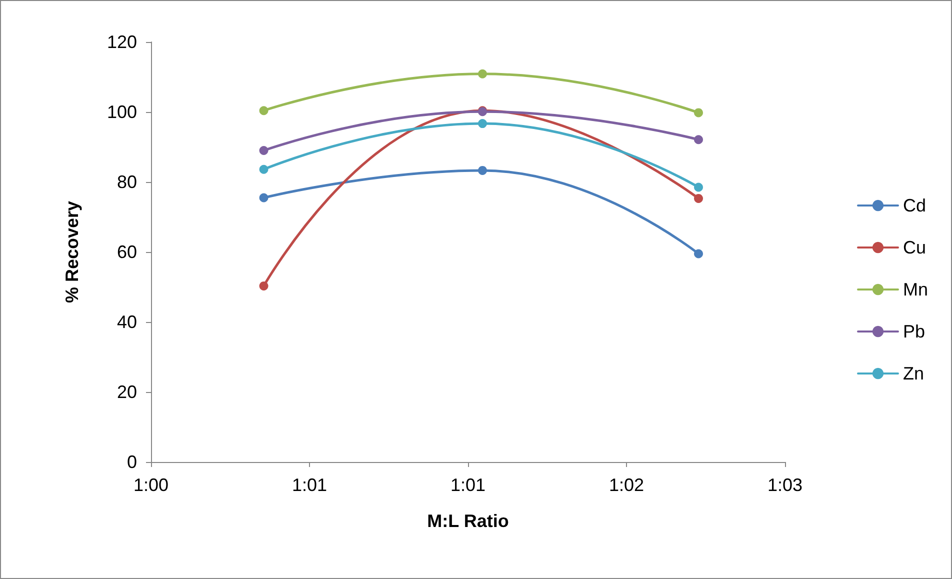 This screenshot has height=579, width=952. Describe the element at coordinates (913, 374) in the screenshot. I see `legend-label: Zn` at that location.